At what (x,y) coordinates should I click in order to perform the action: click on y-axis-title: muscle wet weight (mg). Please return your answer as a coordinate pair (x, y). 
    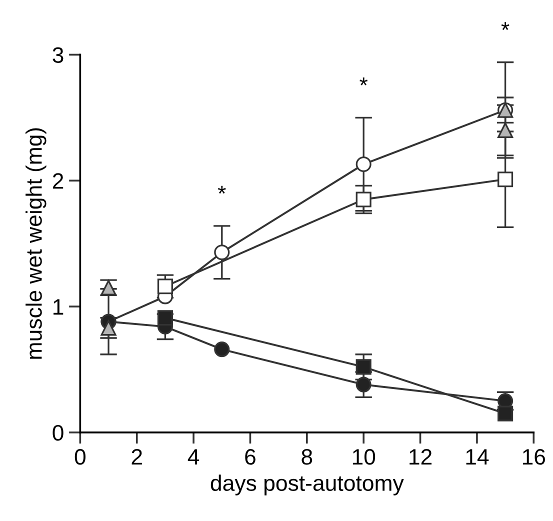
    Looking at the image, I should click on (36, 243).